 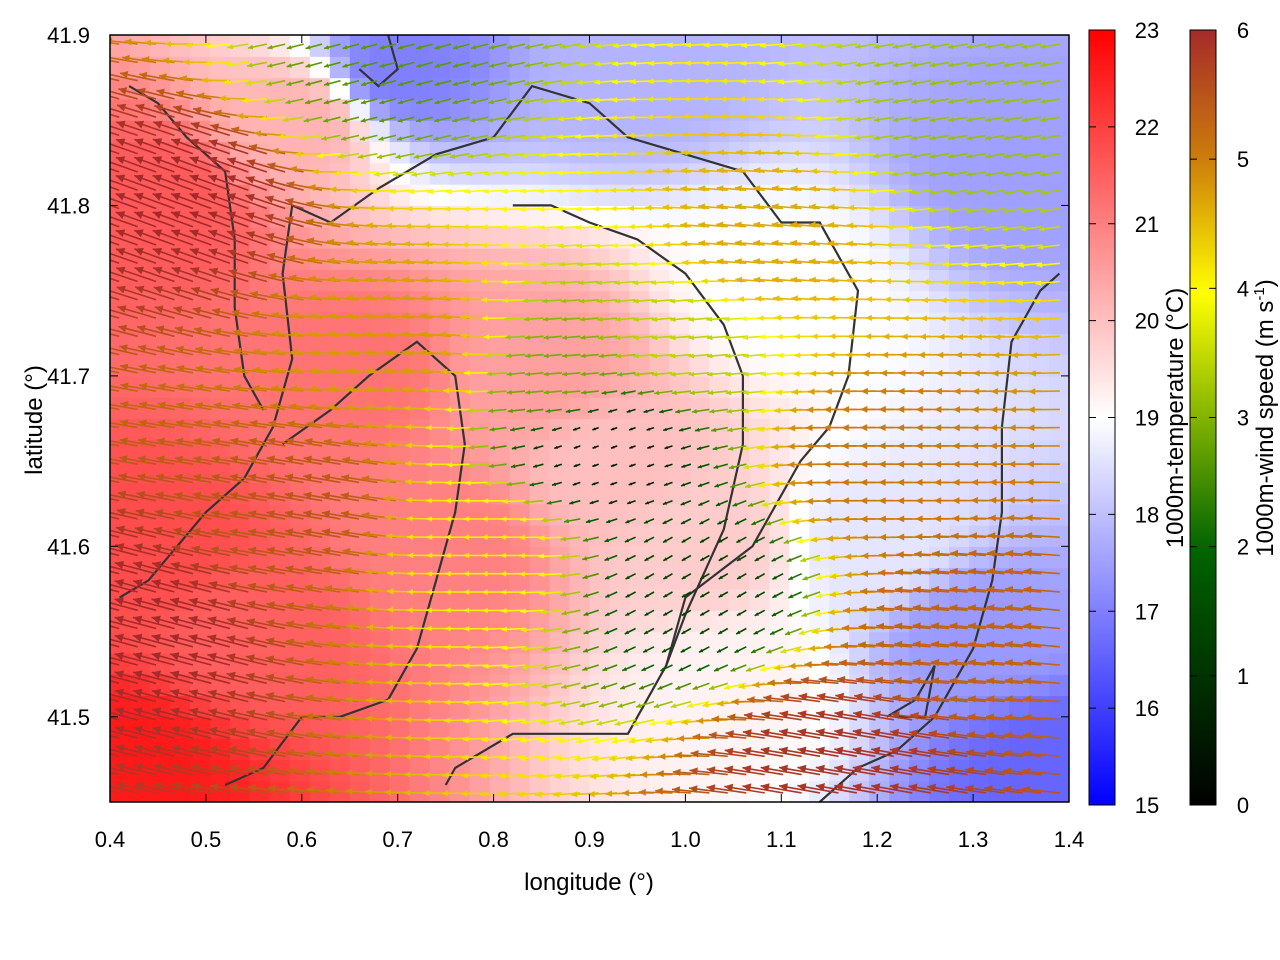 What do you see at coordinates (68, 546) in the screenshot?
I see `y-tick-label: 41.6` at bounding box center [68, 546].